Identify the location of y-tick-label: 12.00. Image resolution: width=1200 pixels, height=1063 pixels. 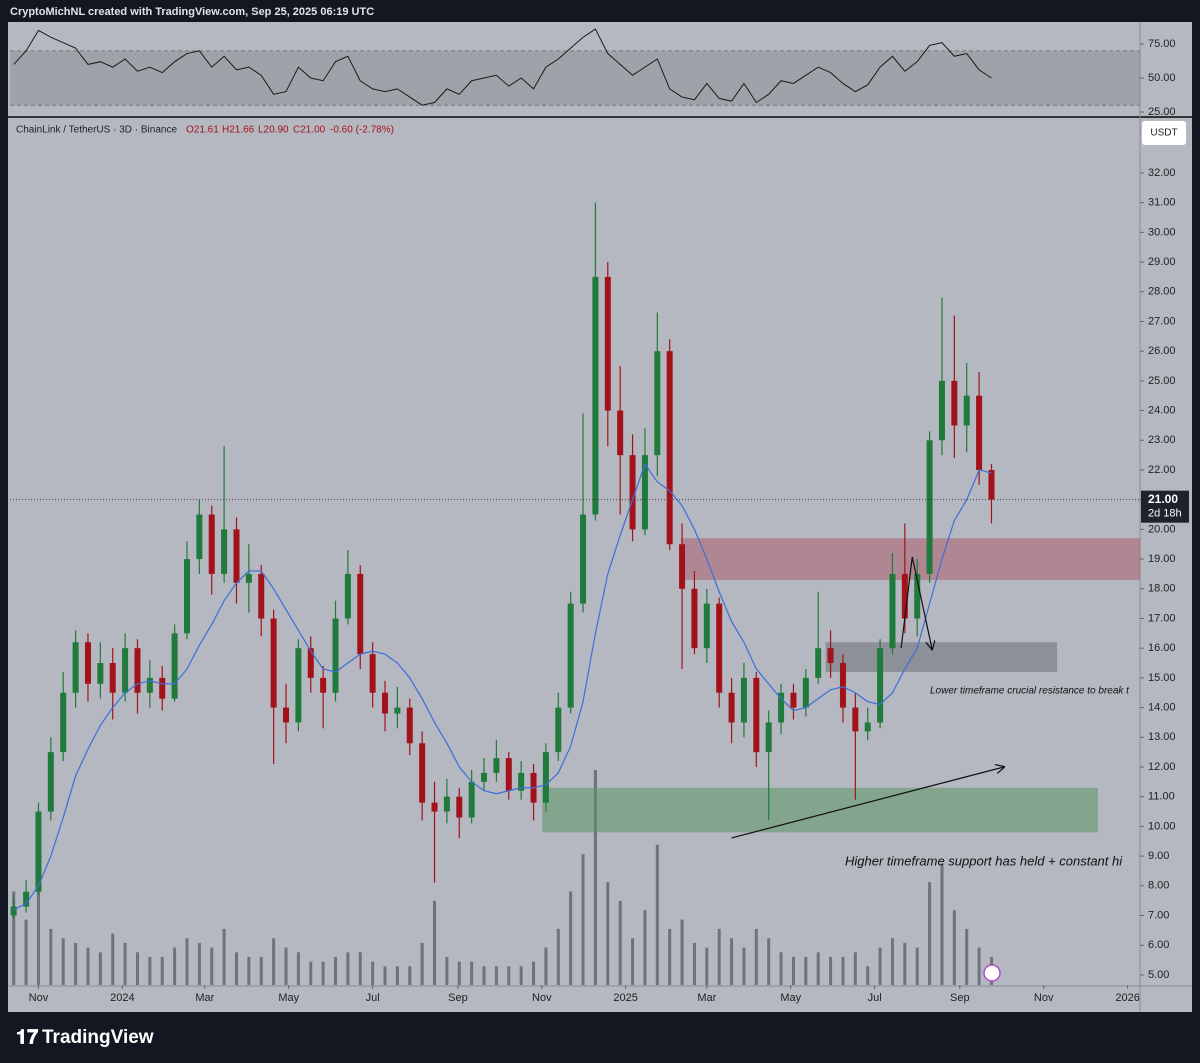
(1162, 767).